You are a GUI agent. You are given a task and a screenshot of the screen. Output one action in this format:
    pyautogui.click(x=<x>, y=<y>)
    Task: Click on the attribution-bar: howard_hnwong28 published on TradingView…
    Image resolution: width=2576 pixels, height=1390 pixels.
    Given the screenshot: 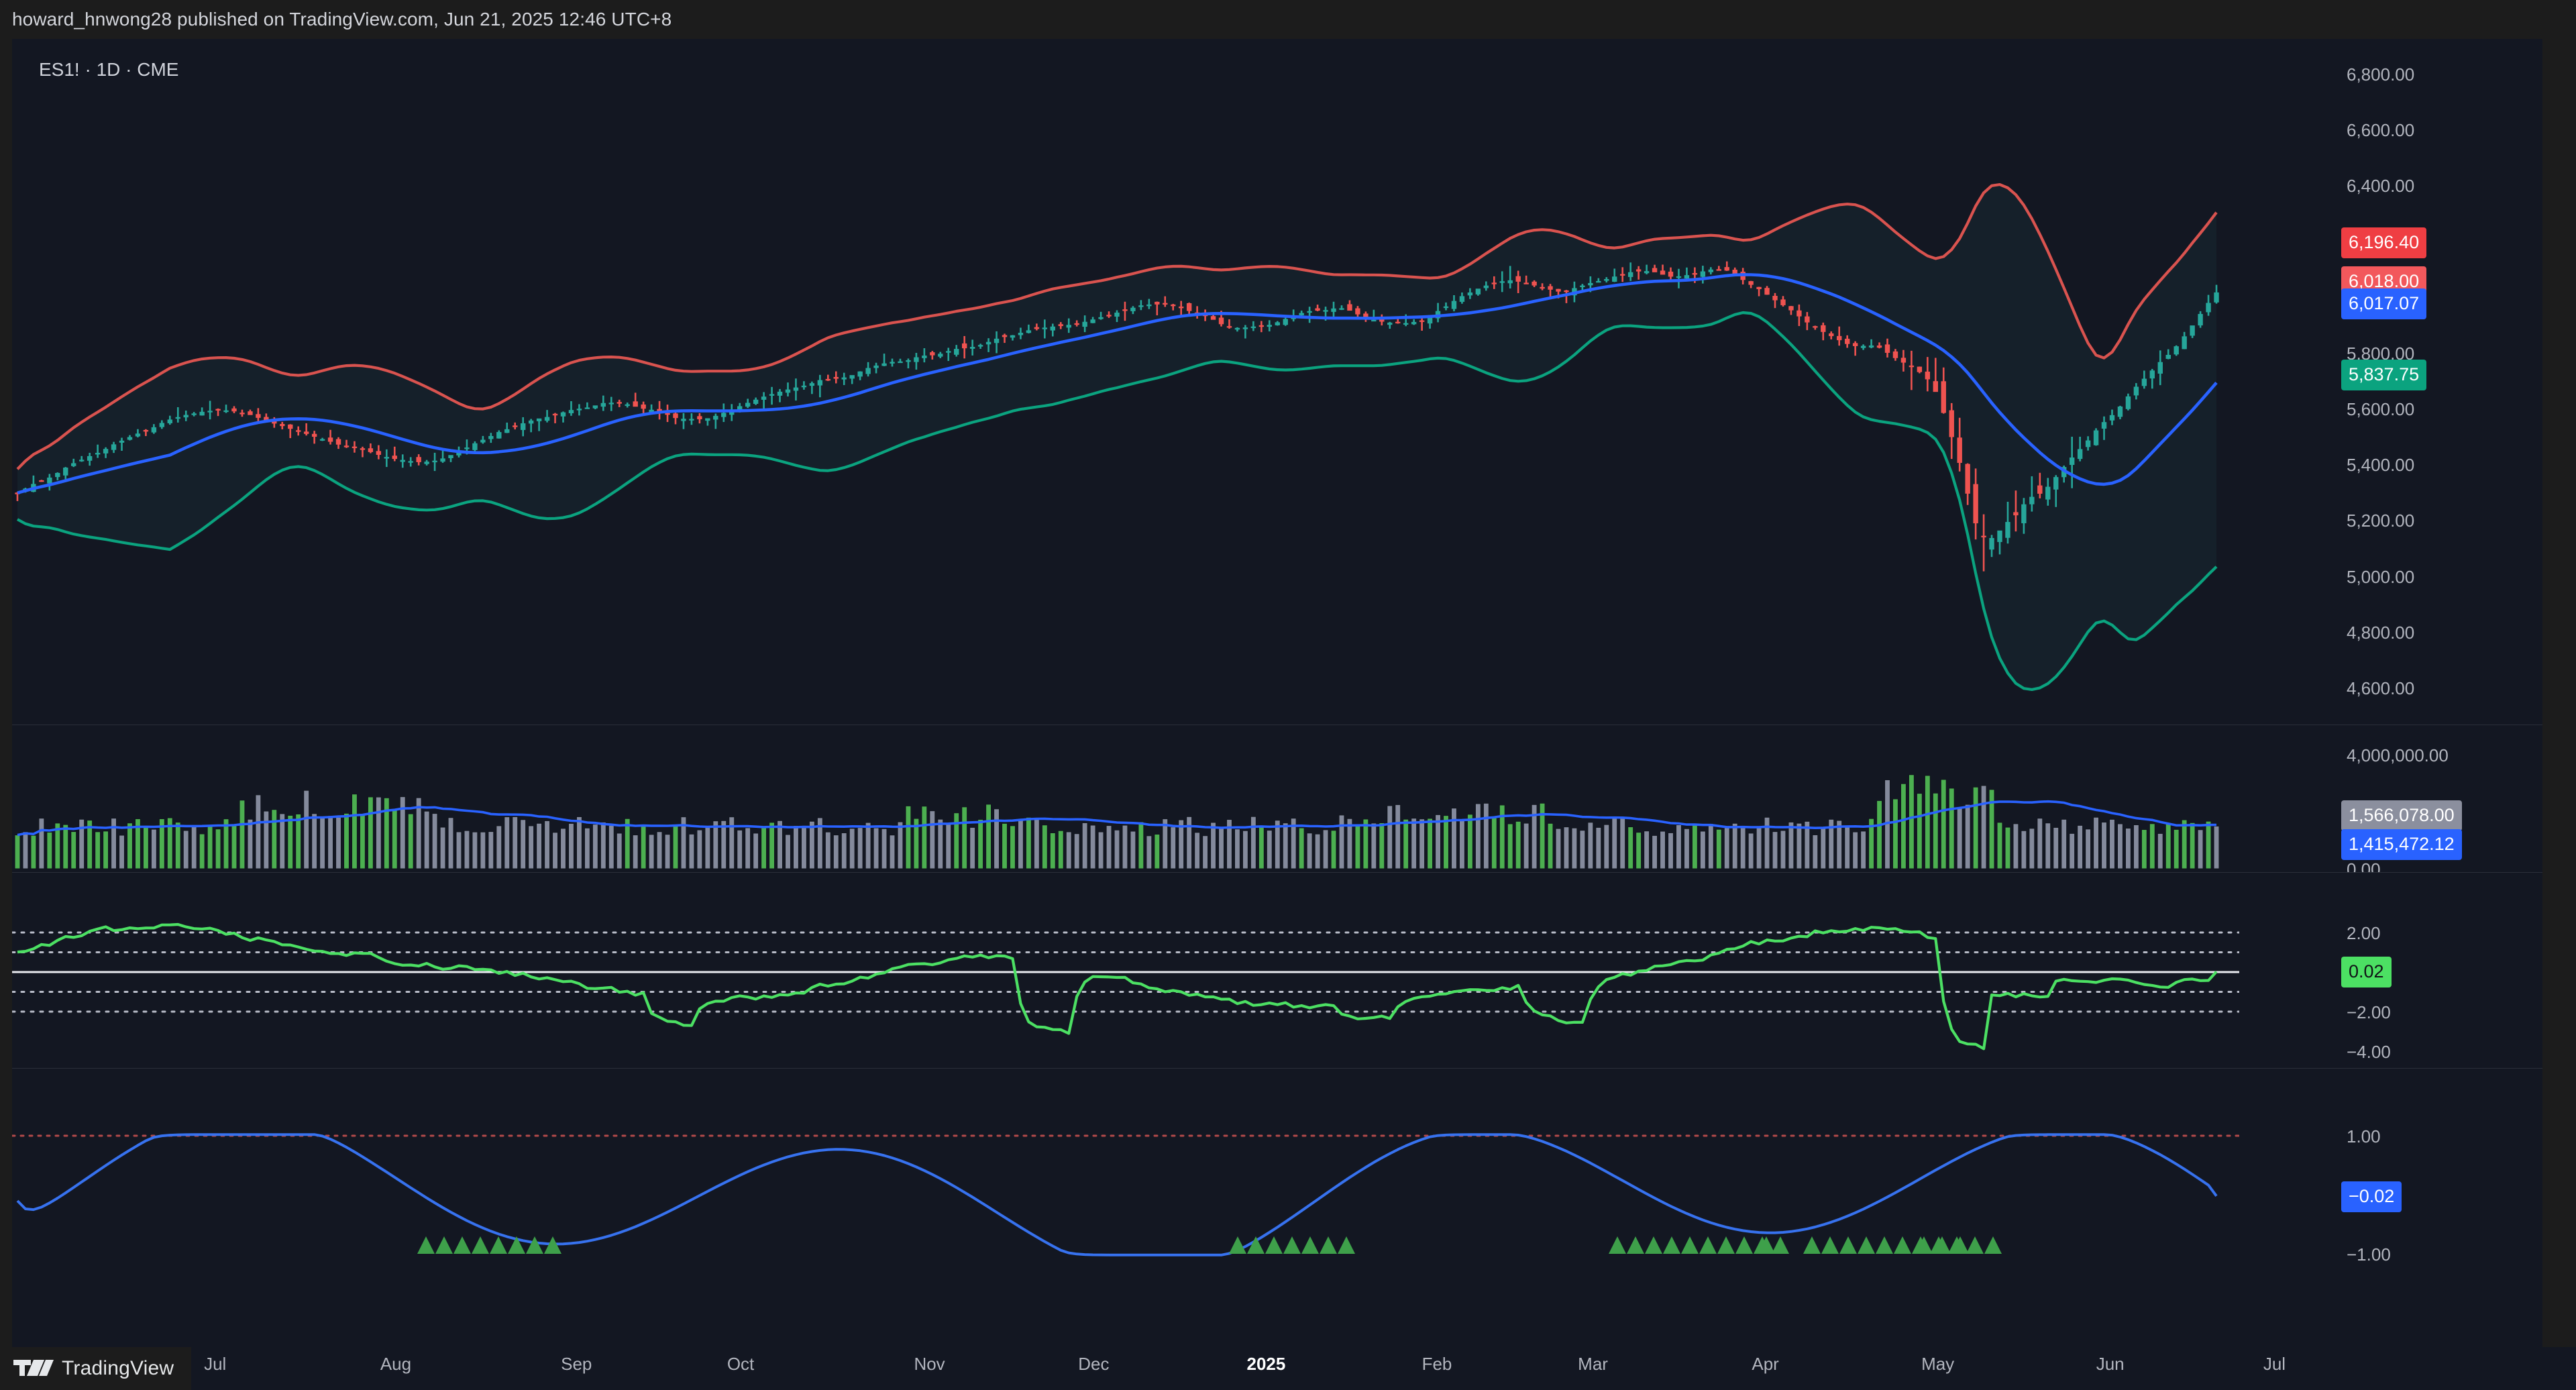 What is the action you would take?
    pyautogui.click(x=1288, y=19)
    